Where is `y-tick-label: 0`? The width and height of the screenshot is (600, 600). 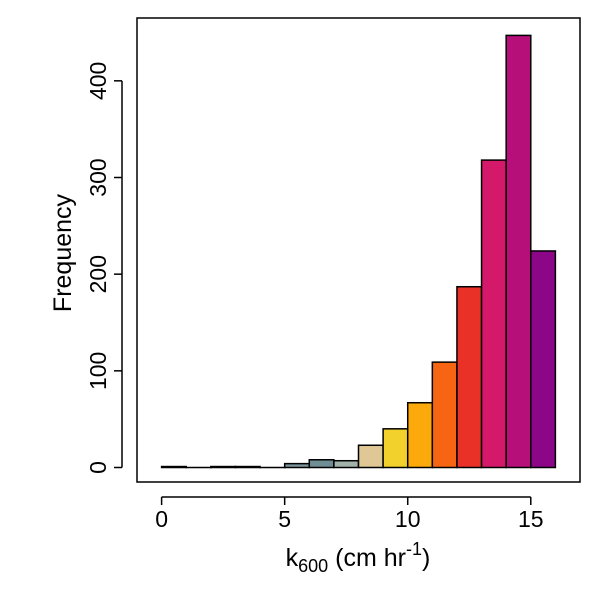
y-tick-label: 0 is located at coordinates (98, 467).